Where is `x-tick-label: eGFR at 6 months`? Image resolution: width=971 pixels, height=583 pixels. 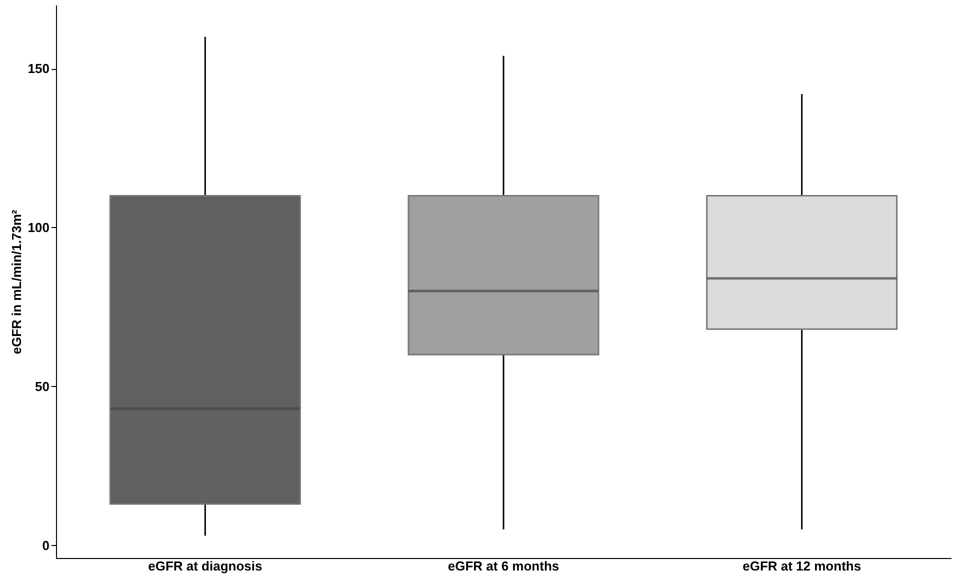 x-tick-label: eGFR at 6 months is located at coordinates (504, 566).